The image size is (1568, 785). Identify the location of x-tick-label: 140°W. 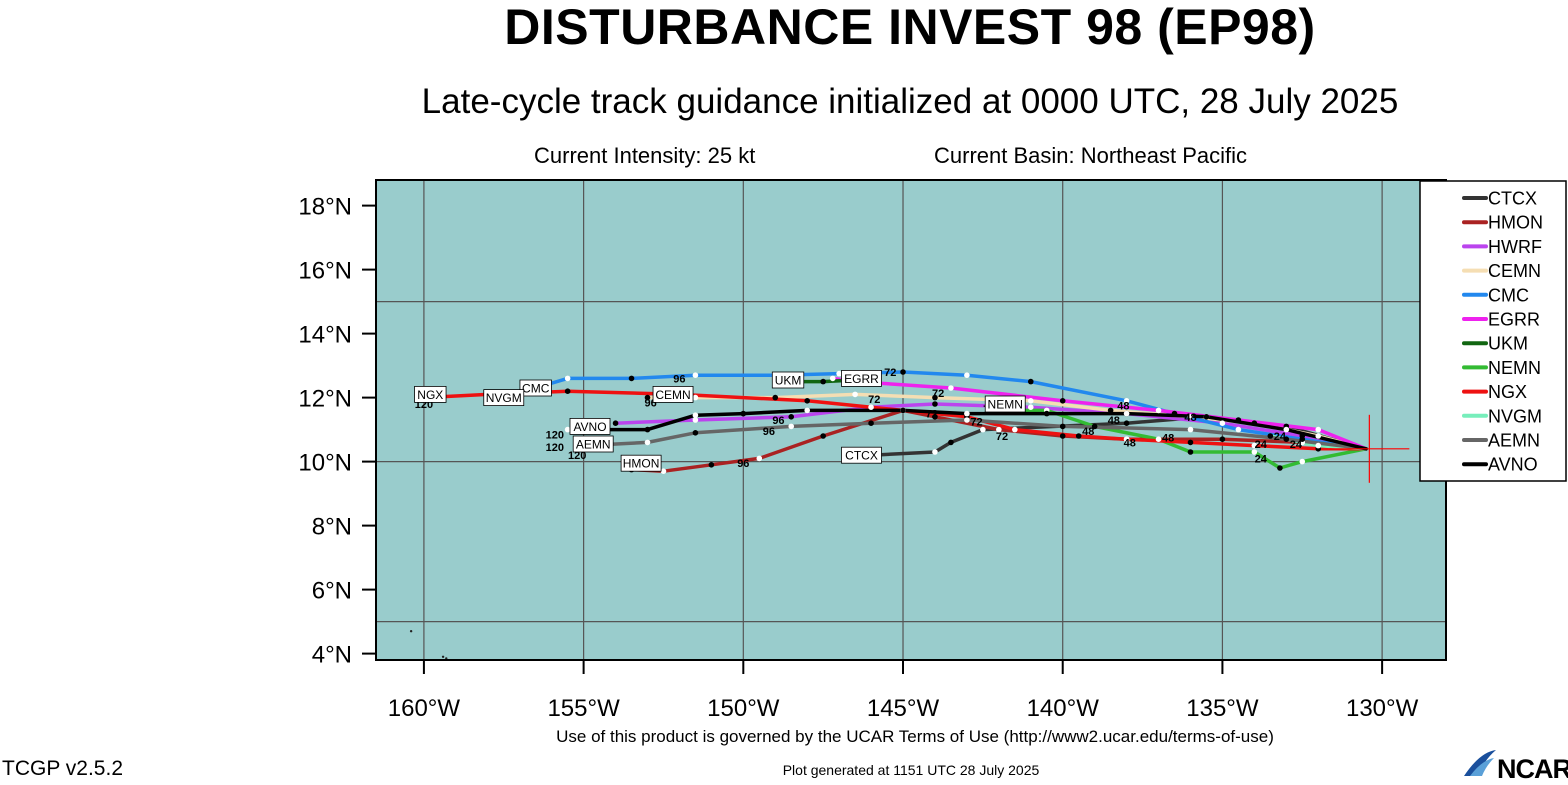
(1063, 708).